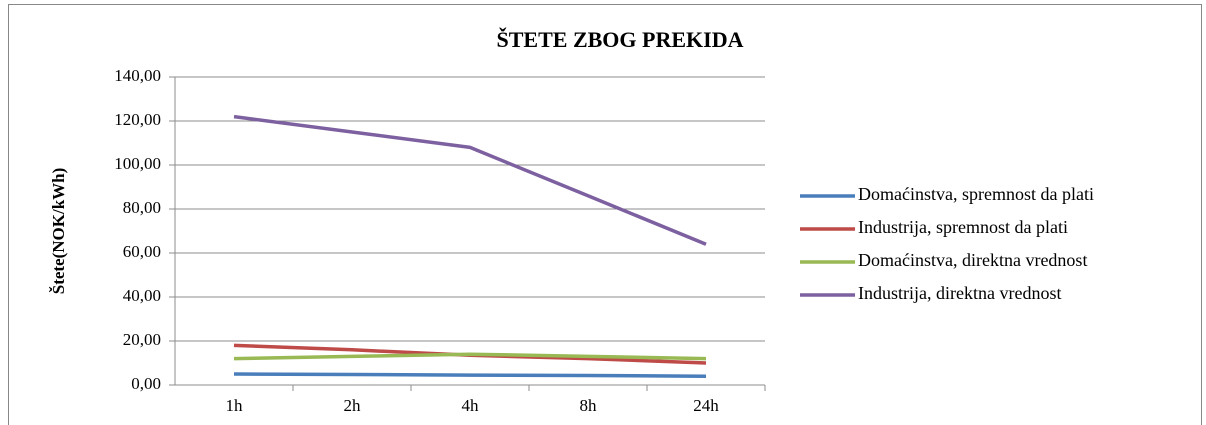 The image size is (1206, 425). Describe the element at coordinates (589, 405) in the screenshot. I see `x-tick-label: 8h` at that location.